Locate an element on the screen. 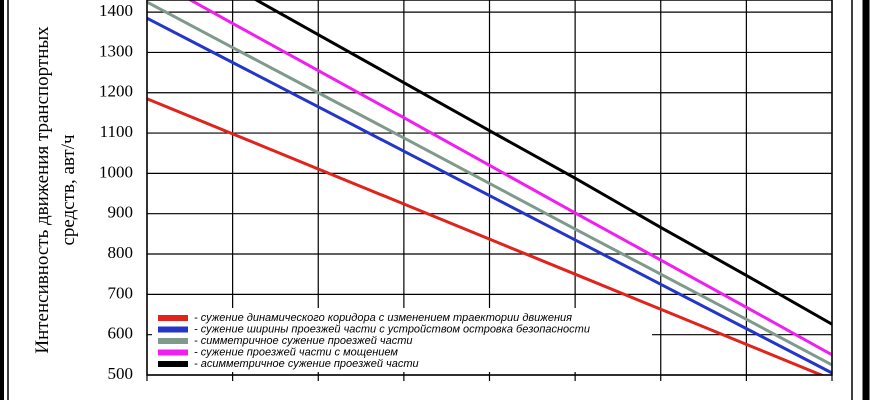  legend-label: - симметричное сужение проезжей части is located at coordinates (303, 341).